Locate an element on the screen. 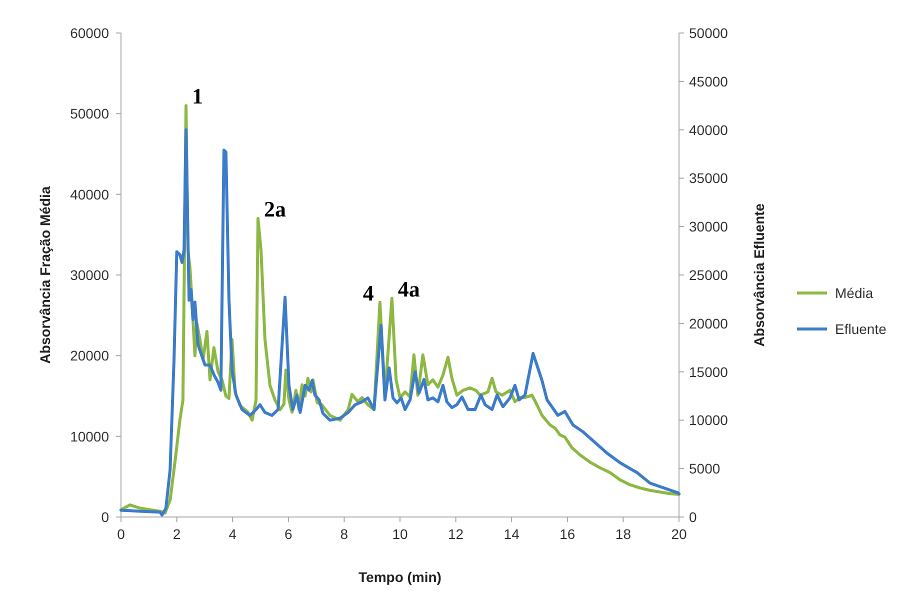 The image size is (904, 605). x-tick-label: 20 is located at coordinates (679, 534).